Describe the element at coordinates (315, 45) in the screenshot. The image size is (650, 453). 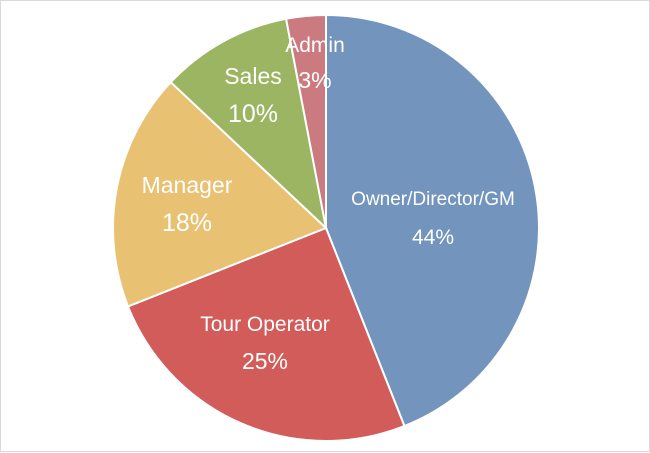
I see `slice-label-admin: Admin` at that location.